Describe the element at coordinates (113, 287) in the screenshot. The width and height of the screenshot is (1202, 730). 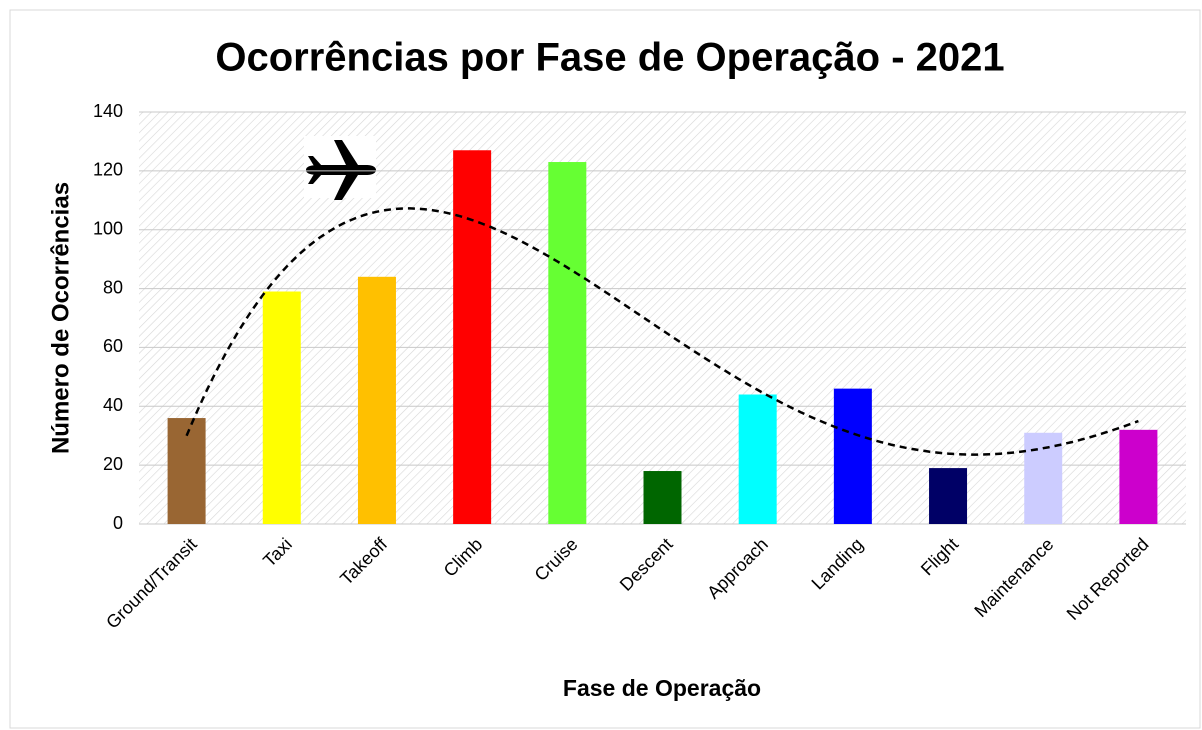
I see `y-tick-label: 80` at that location.